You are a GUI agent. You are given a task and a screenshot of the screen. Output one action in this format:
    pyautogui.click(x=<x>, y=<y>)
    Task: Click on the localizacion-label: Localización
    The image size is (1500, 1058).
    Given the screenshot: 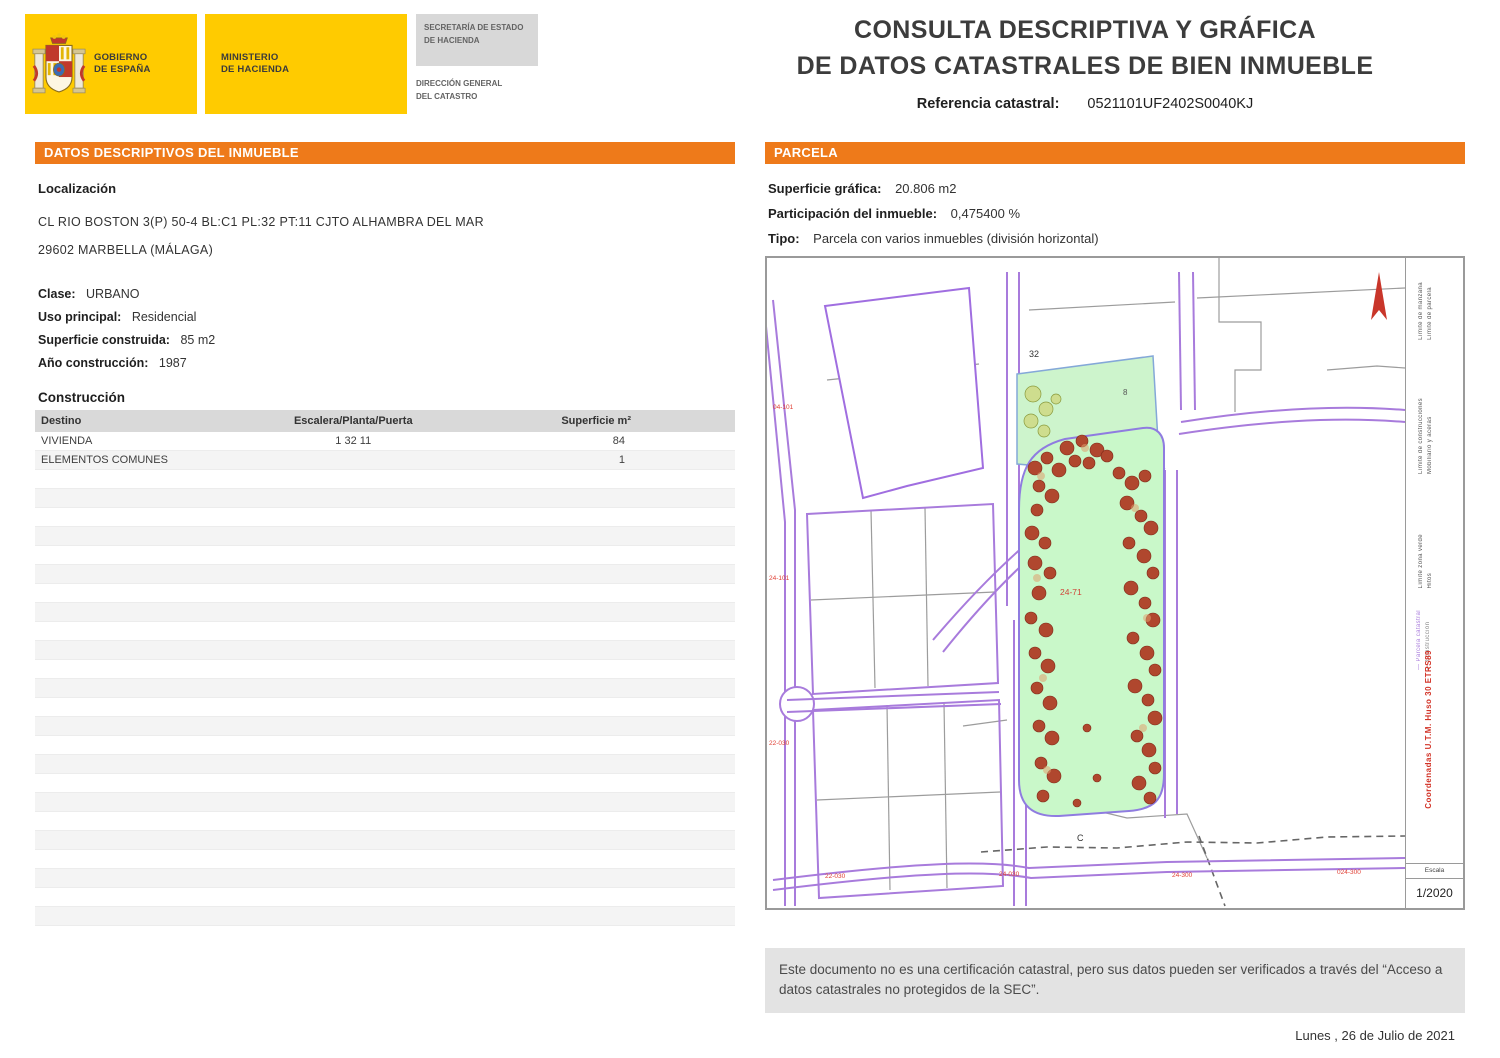 What is the action you would take?
    pyautogui.click(x=77, y=188)
    